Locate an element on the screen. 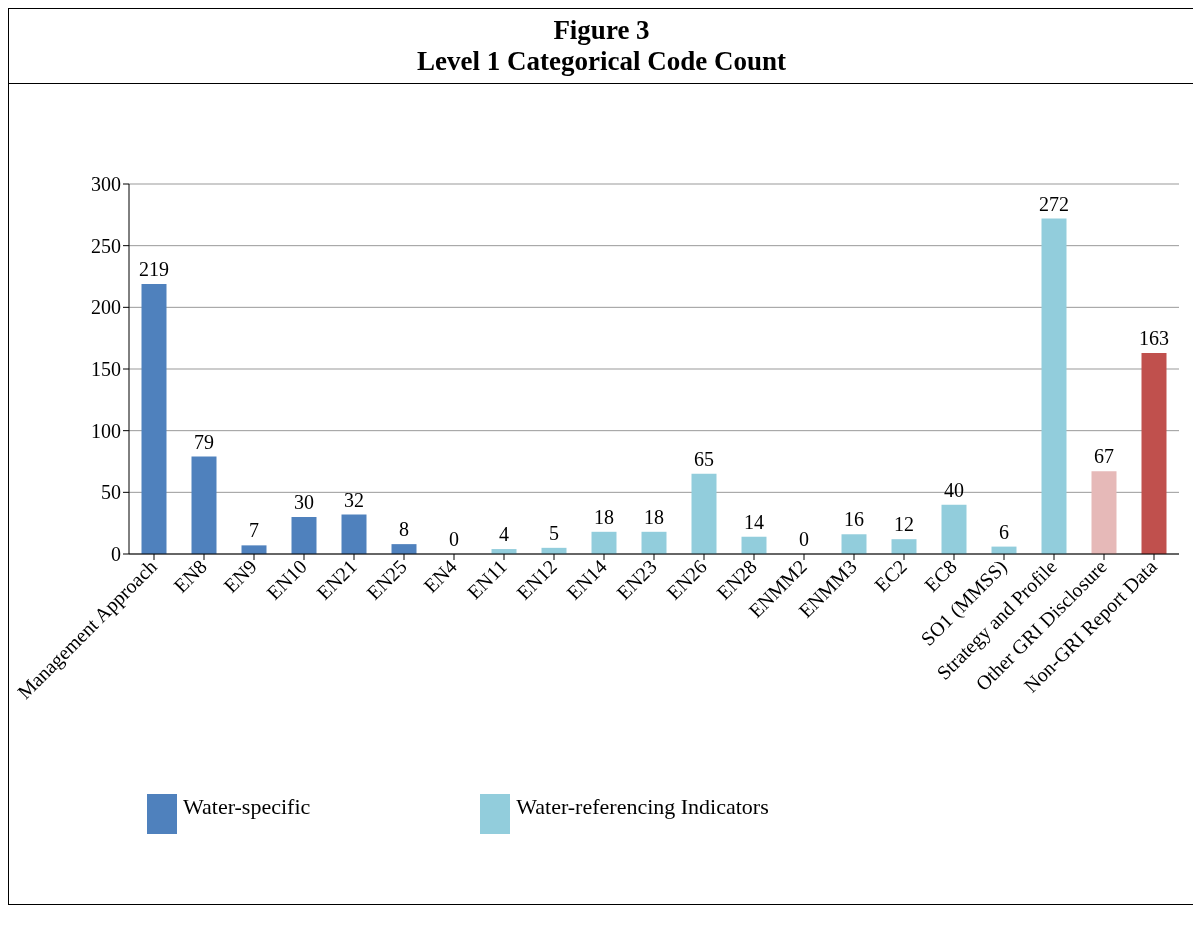 Image resolution: width=1193 pixels, height=952 pixels. data-label: 32 is located at coordinates (354, 499).